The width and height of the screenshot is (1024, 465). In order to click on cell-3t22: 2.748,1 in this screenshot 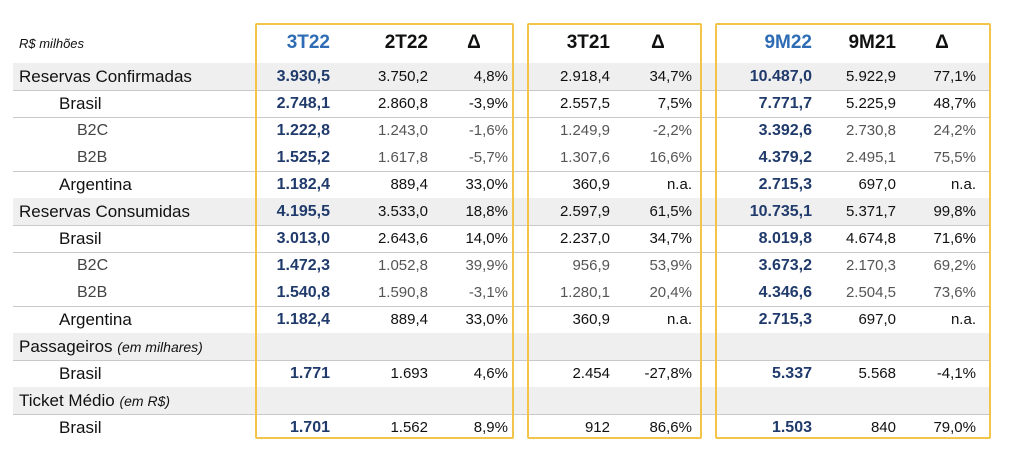, I will do `click(303, 103)`.